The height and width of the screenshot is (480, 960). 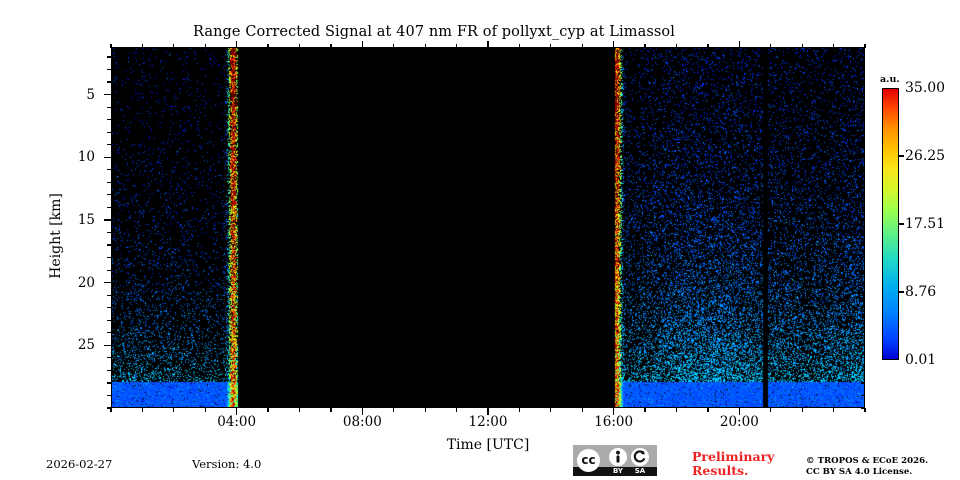 I want to click on colorbar-tick-label: 8.76, so click(x=921, y=292).